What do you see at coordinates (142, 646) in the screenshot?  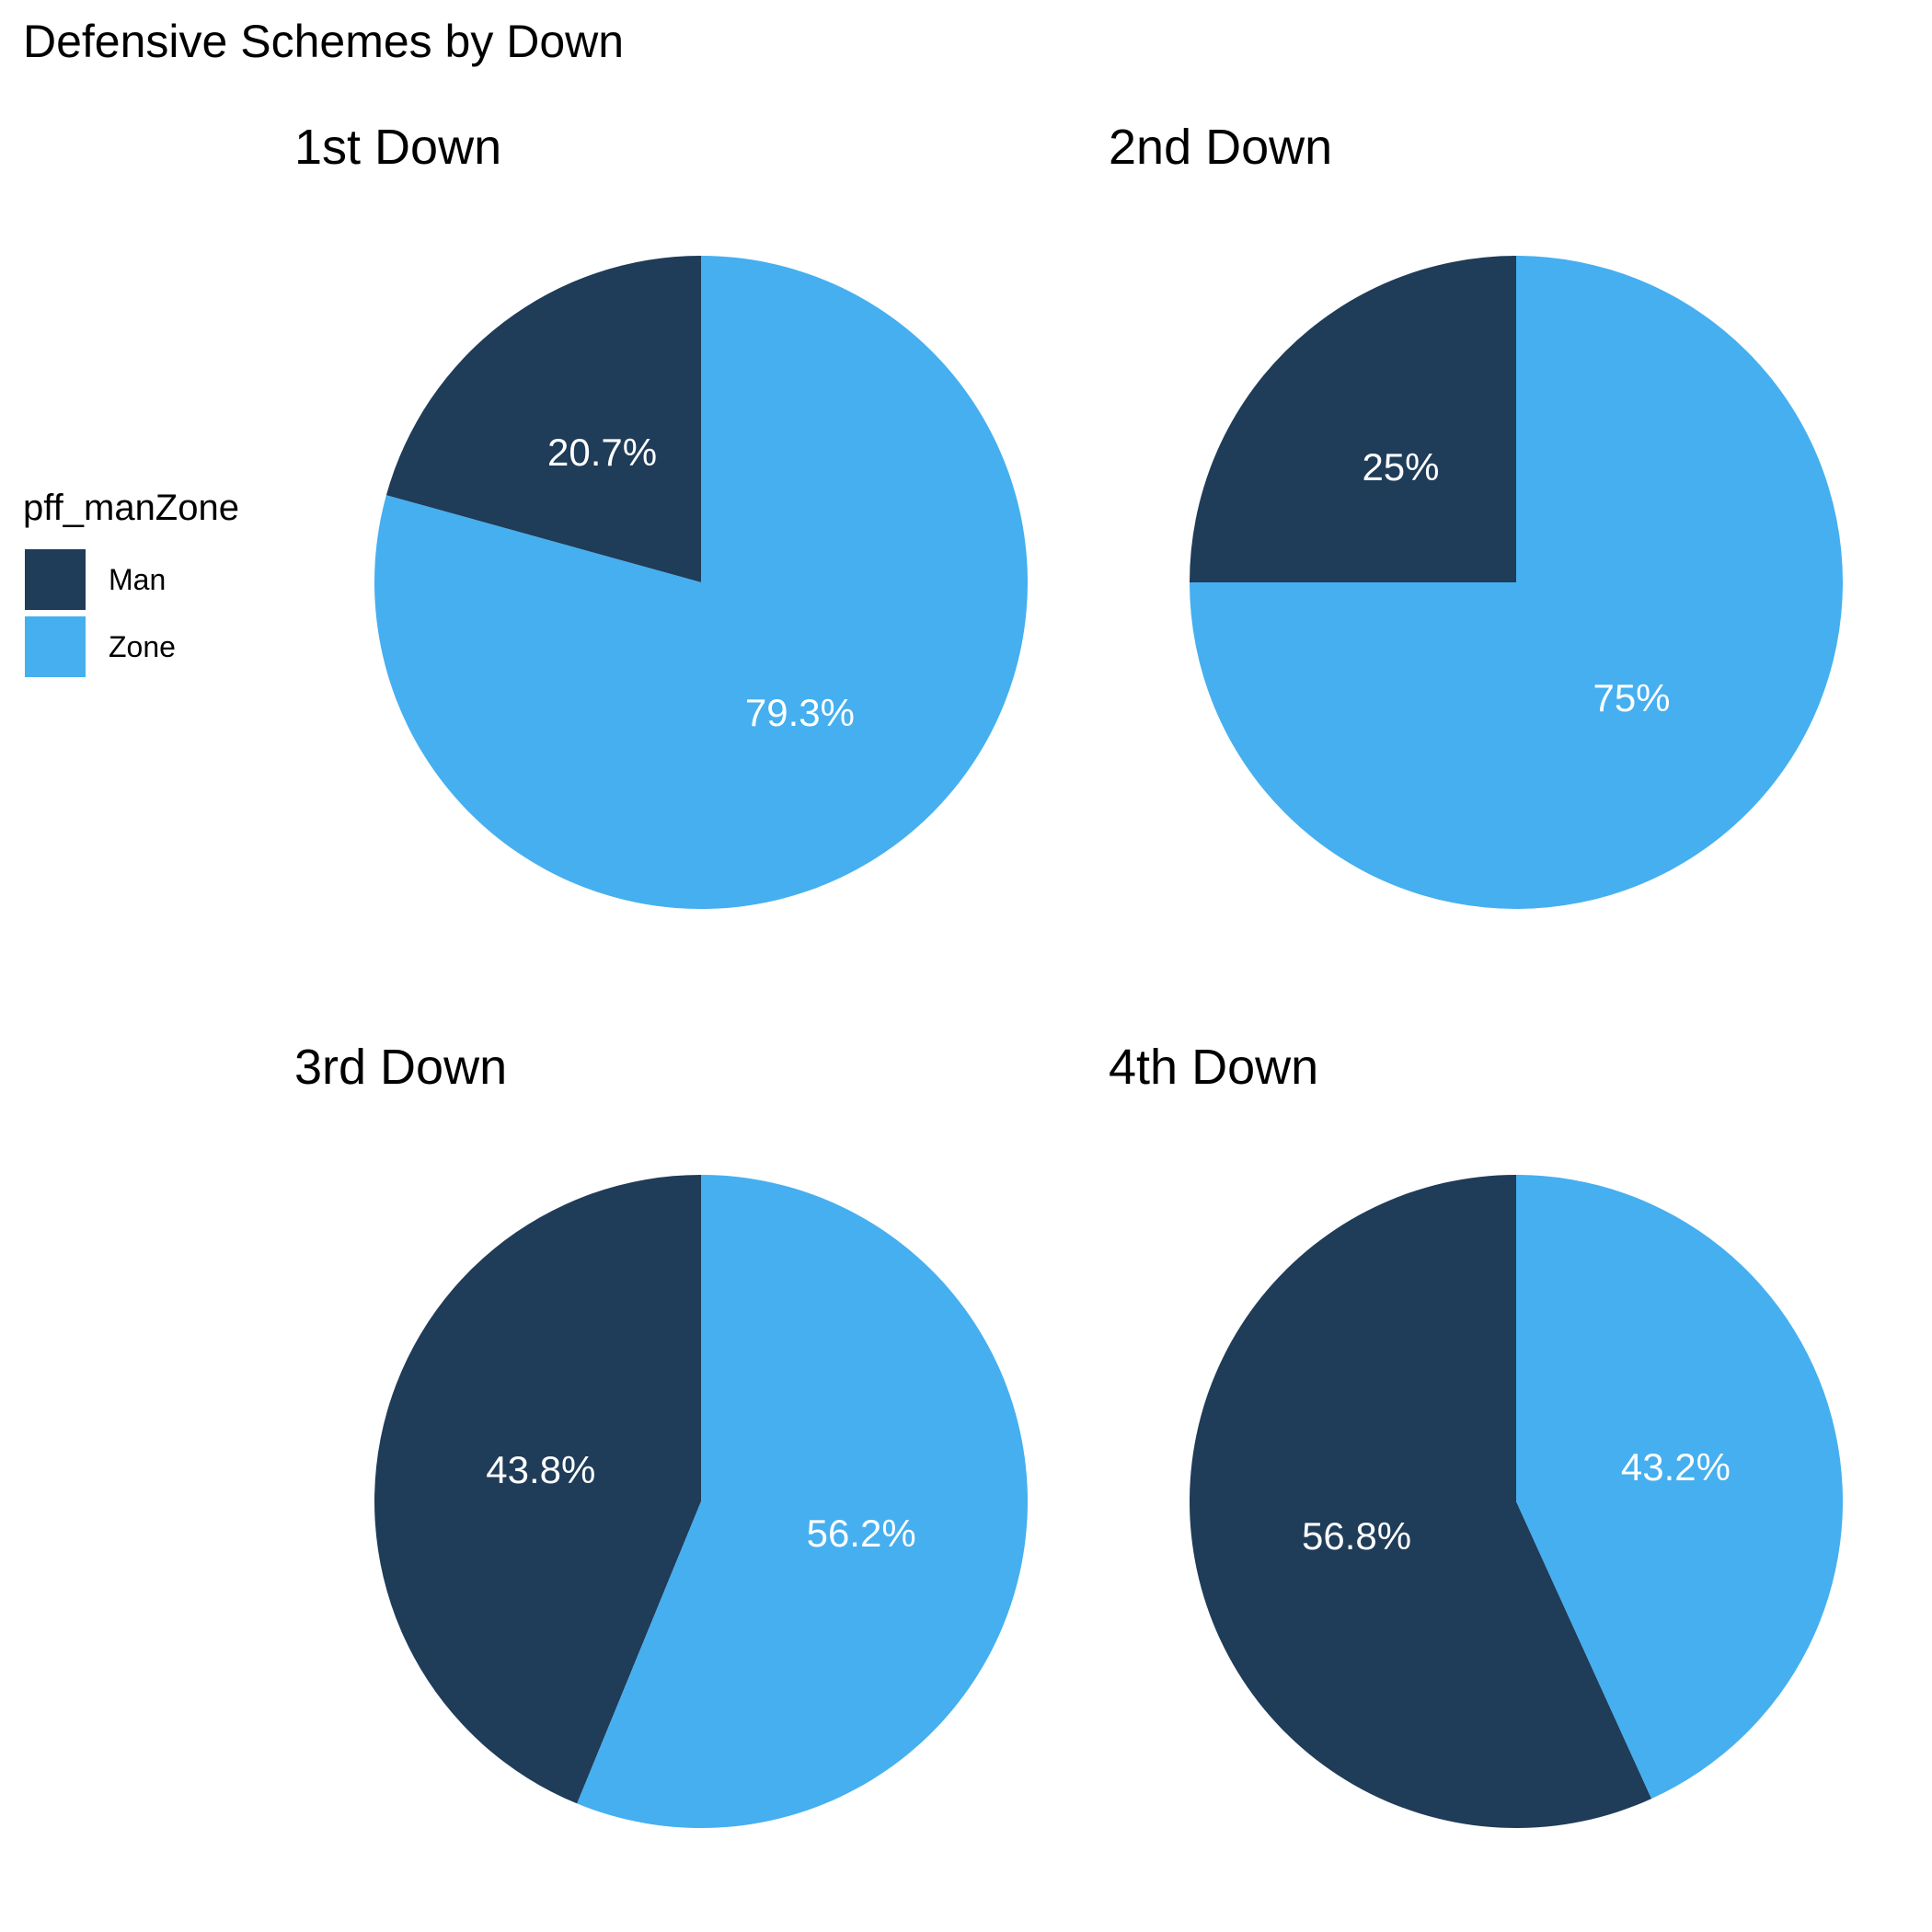 I see `legend-label-zone: Zone` at bounding box center [142, 646].